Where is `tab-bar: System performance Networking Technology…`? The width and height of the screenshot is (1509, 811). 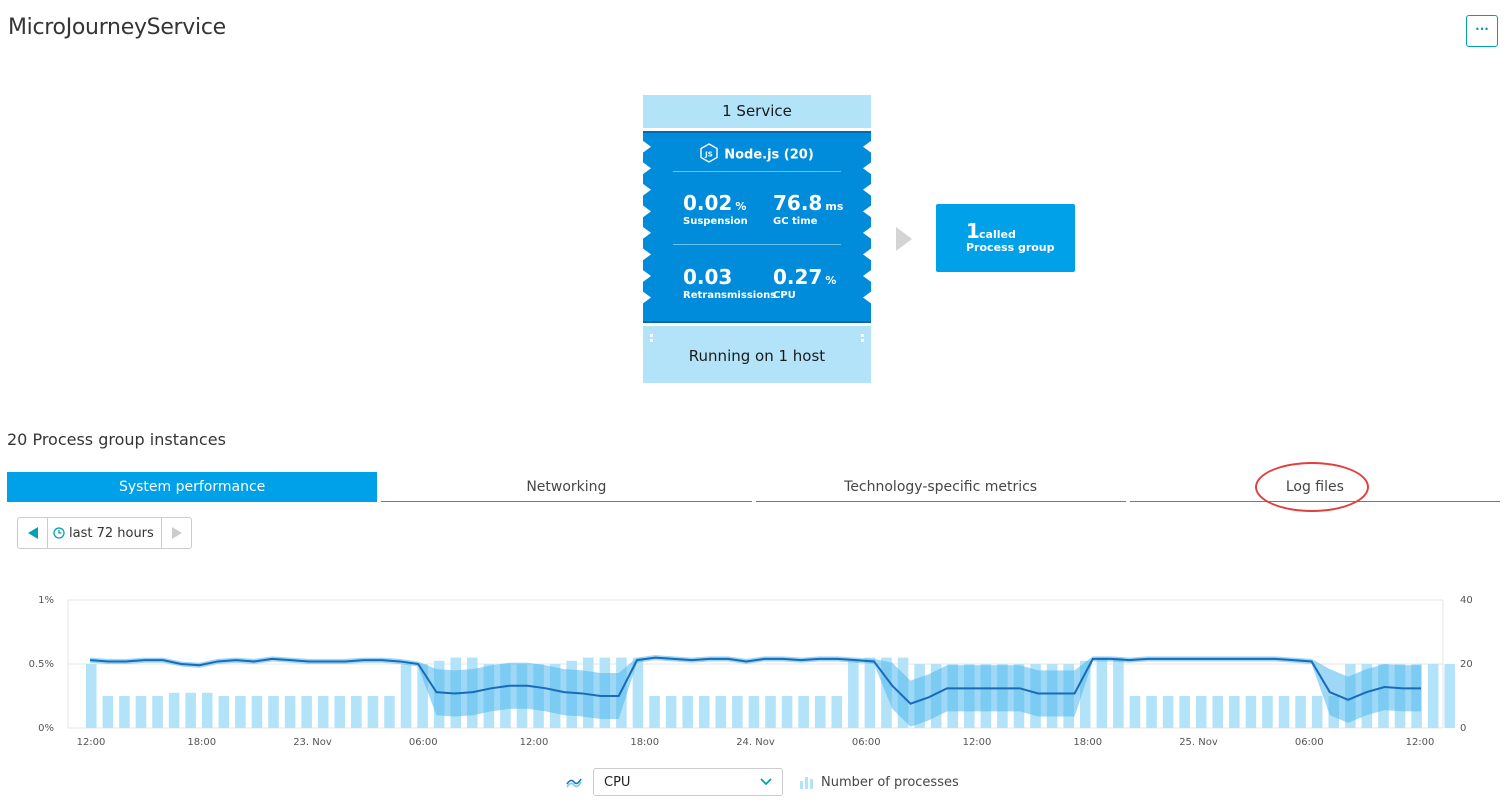 tab-bar: System performance Networking Technology… is located at coordinates (753, 487).